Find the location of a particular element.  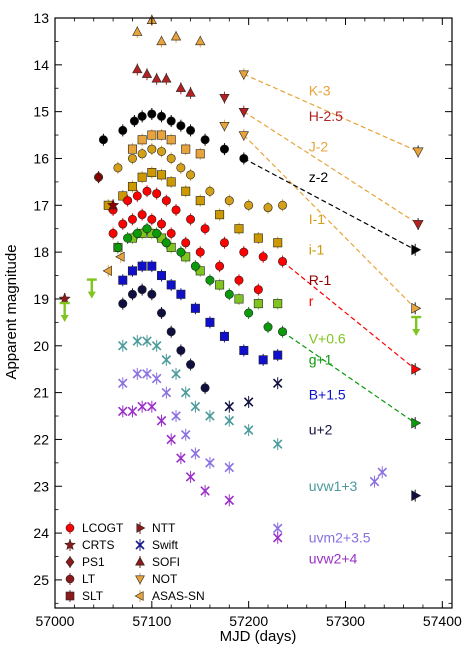

band-label: uvm2+3.5 is located at coordinates (340, 537).